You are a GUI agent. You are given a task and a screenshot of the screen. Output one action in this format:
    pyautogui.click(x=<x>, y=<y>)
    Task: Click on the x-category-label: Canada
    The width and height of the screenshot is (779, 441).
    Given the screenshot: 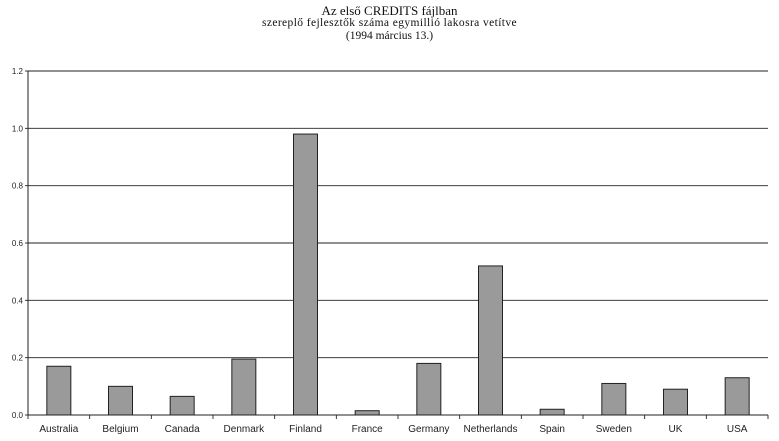 What is the action you would take?
    pyautogui.click(x=182, y=429)
    